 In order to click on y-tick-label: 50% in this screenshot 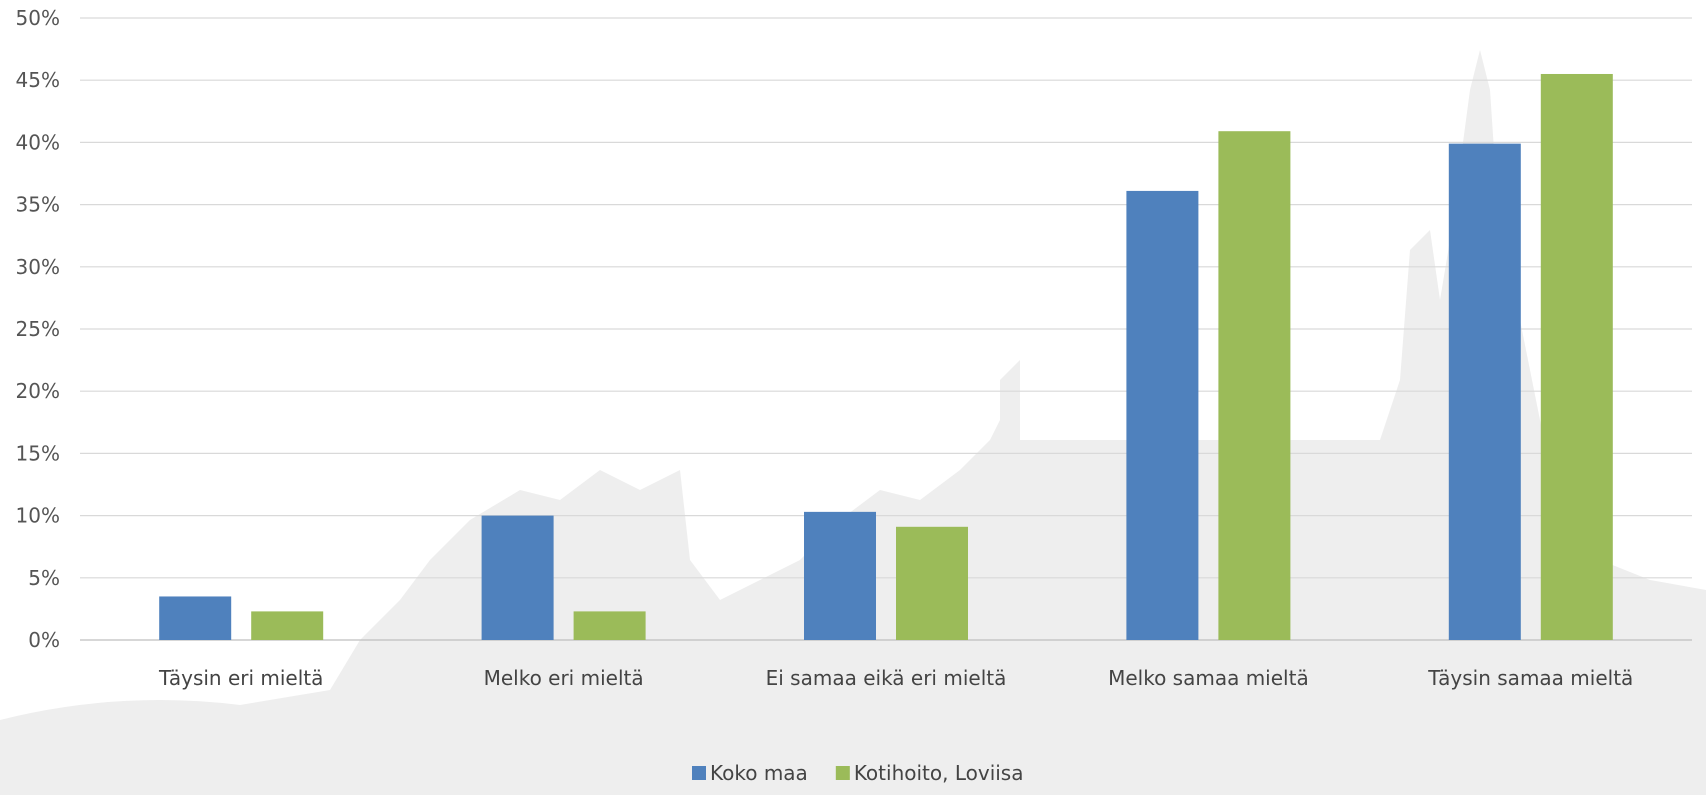, I will do `click(38, 18)`.